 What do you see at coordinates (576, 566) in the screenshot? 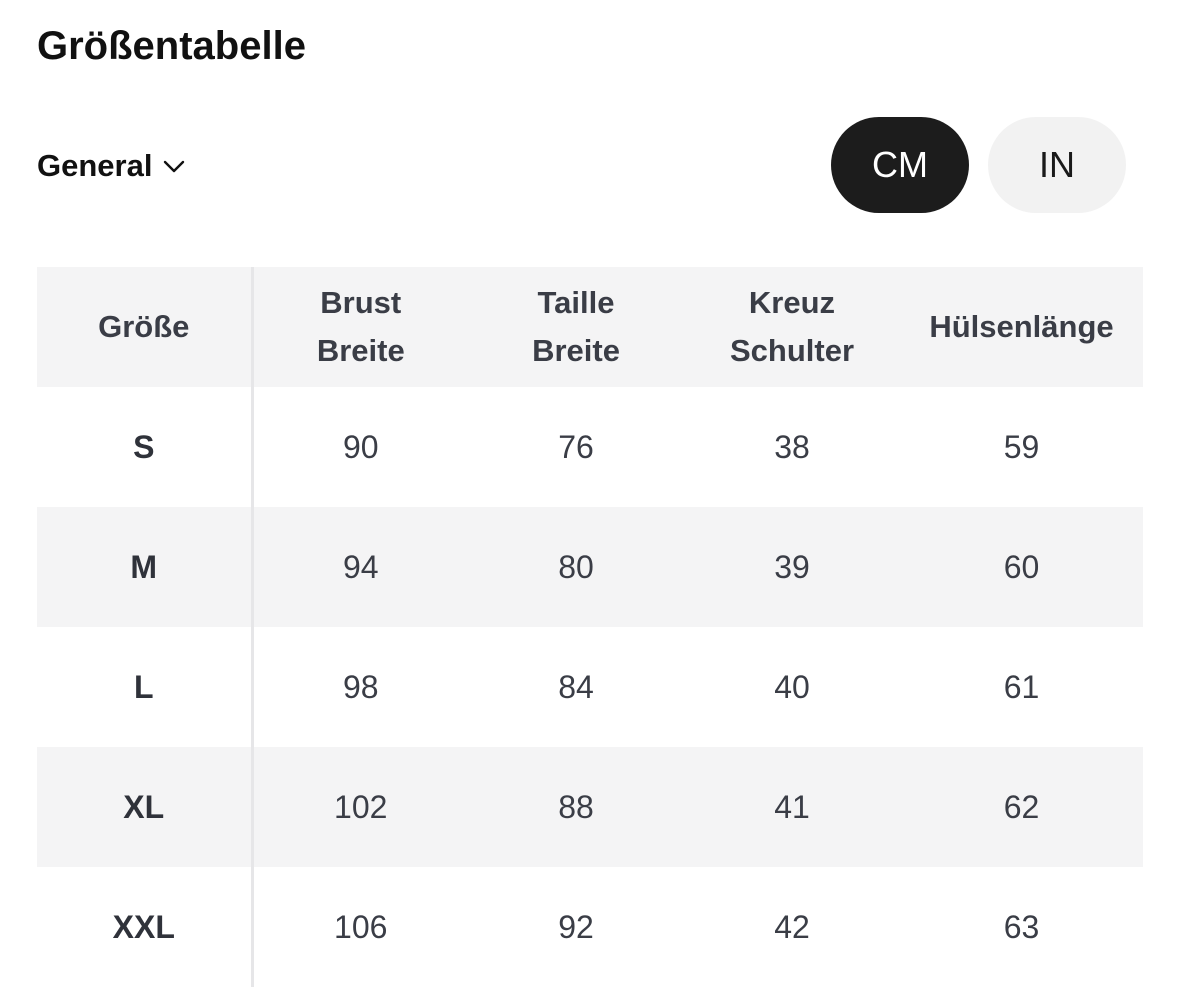
I see `value-cell: 80` at bounding box center [576, 566].